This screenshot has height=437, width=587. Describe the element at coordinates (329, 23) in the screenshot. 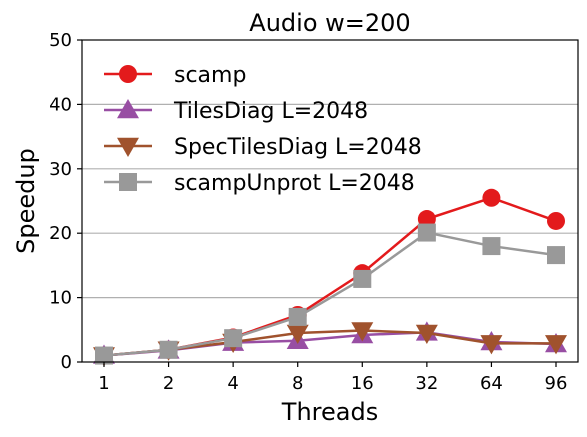

I see `chart-title: Audio w=200` at that location.